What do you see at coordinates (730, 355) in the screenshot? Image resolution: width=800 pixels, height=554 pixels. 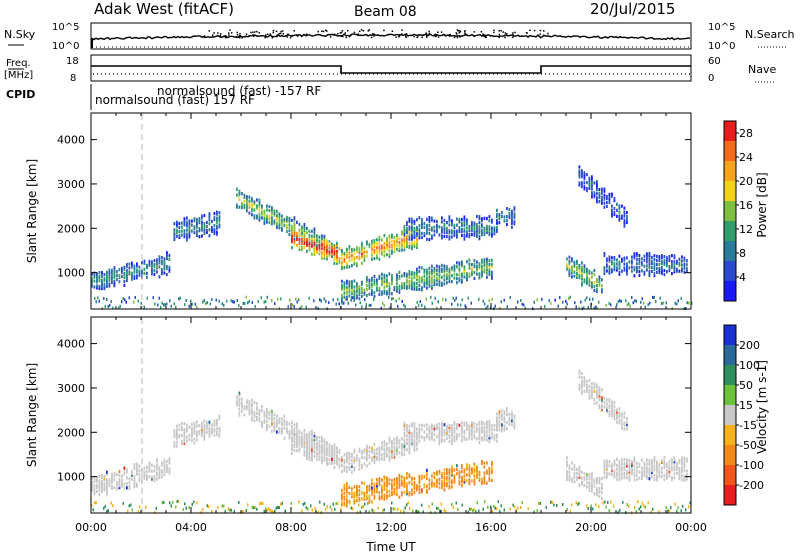 I see `colorbar-segment` at bounding box center [730, 355].